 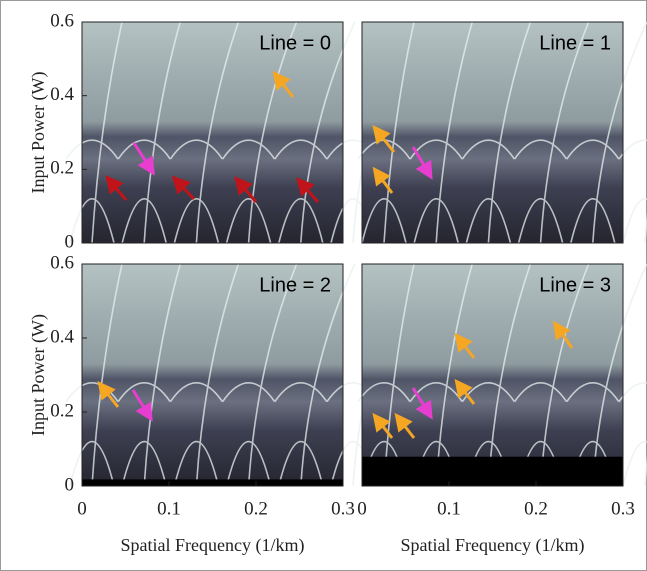 I want to click on panel-title: Line = 0, so click(x=295, y=43).